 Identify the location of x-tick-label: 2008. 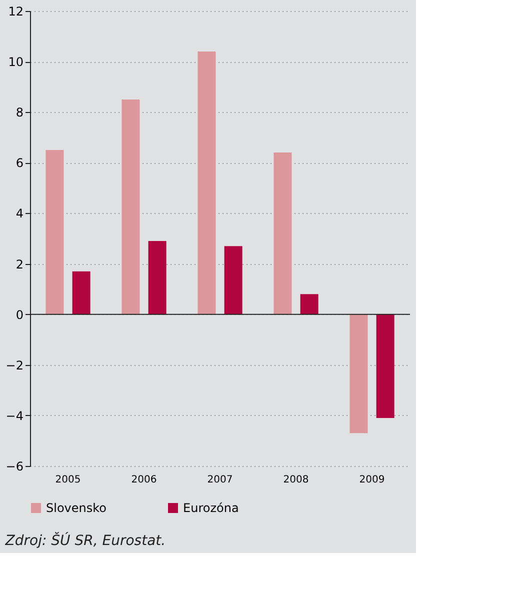
(296, 480).